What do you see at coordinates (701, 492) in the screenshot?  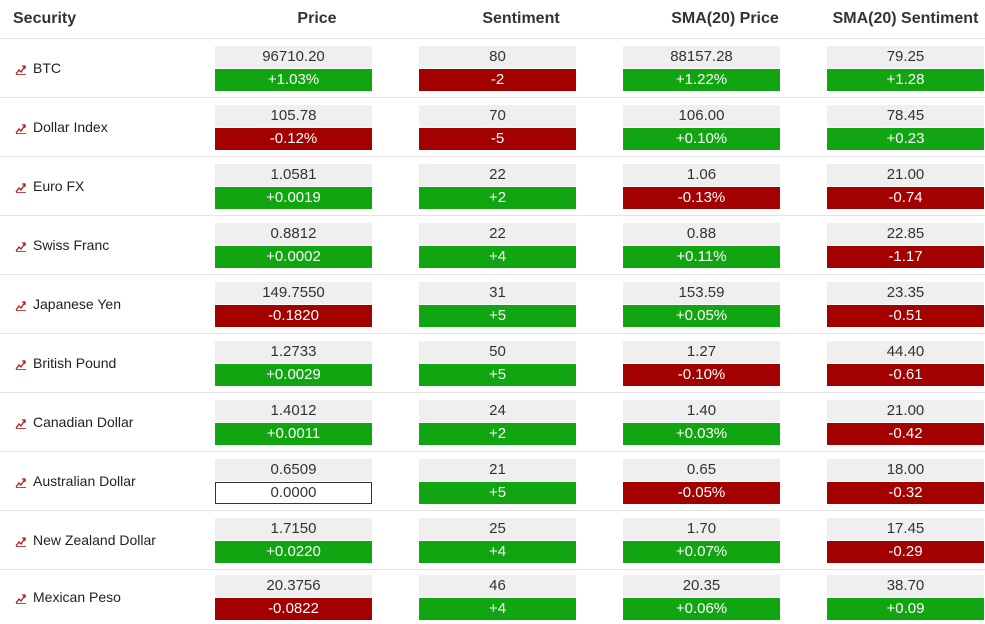 I see `sma-price-change: -0.05%` at bounding box center [701, 492].